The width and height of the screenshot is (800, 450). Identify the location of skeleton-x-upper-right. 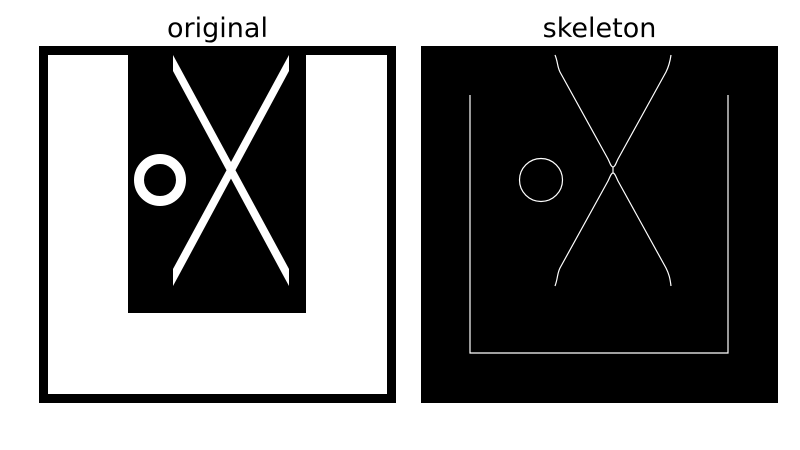
(642, 111).